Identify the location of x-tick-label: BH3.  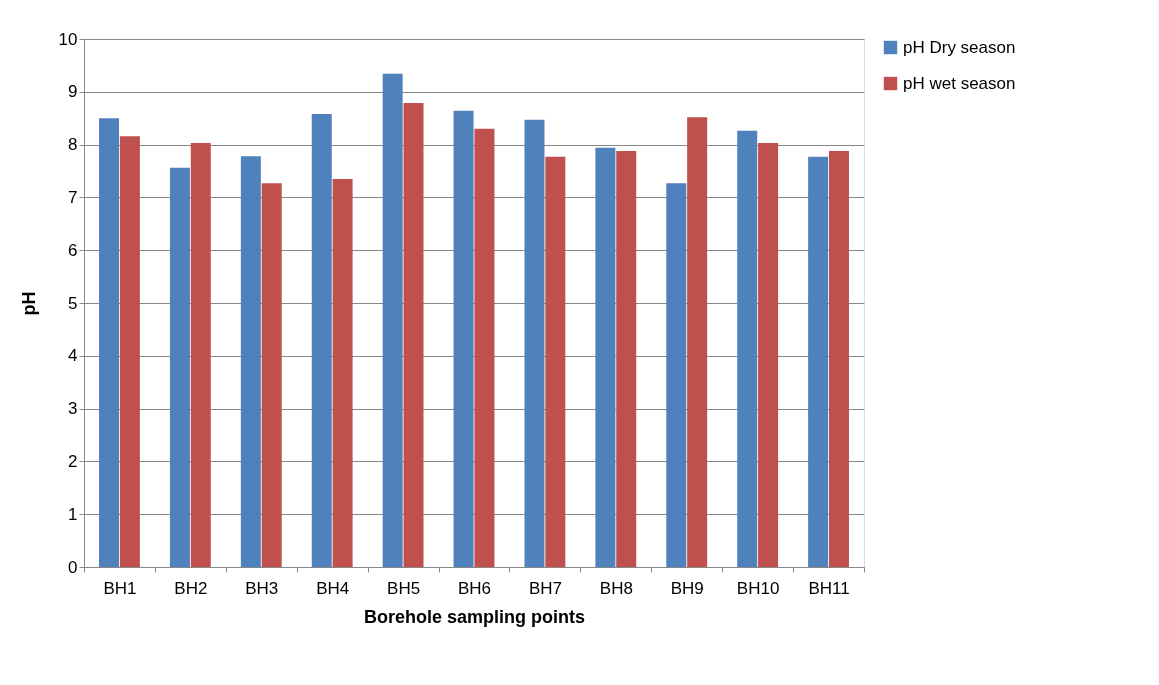
(262, 588).